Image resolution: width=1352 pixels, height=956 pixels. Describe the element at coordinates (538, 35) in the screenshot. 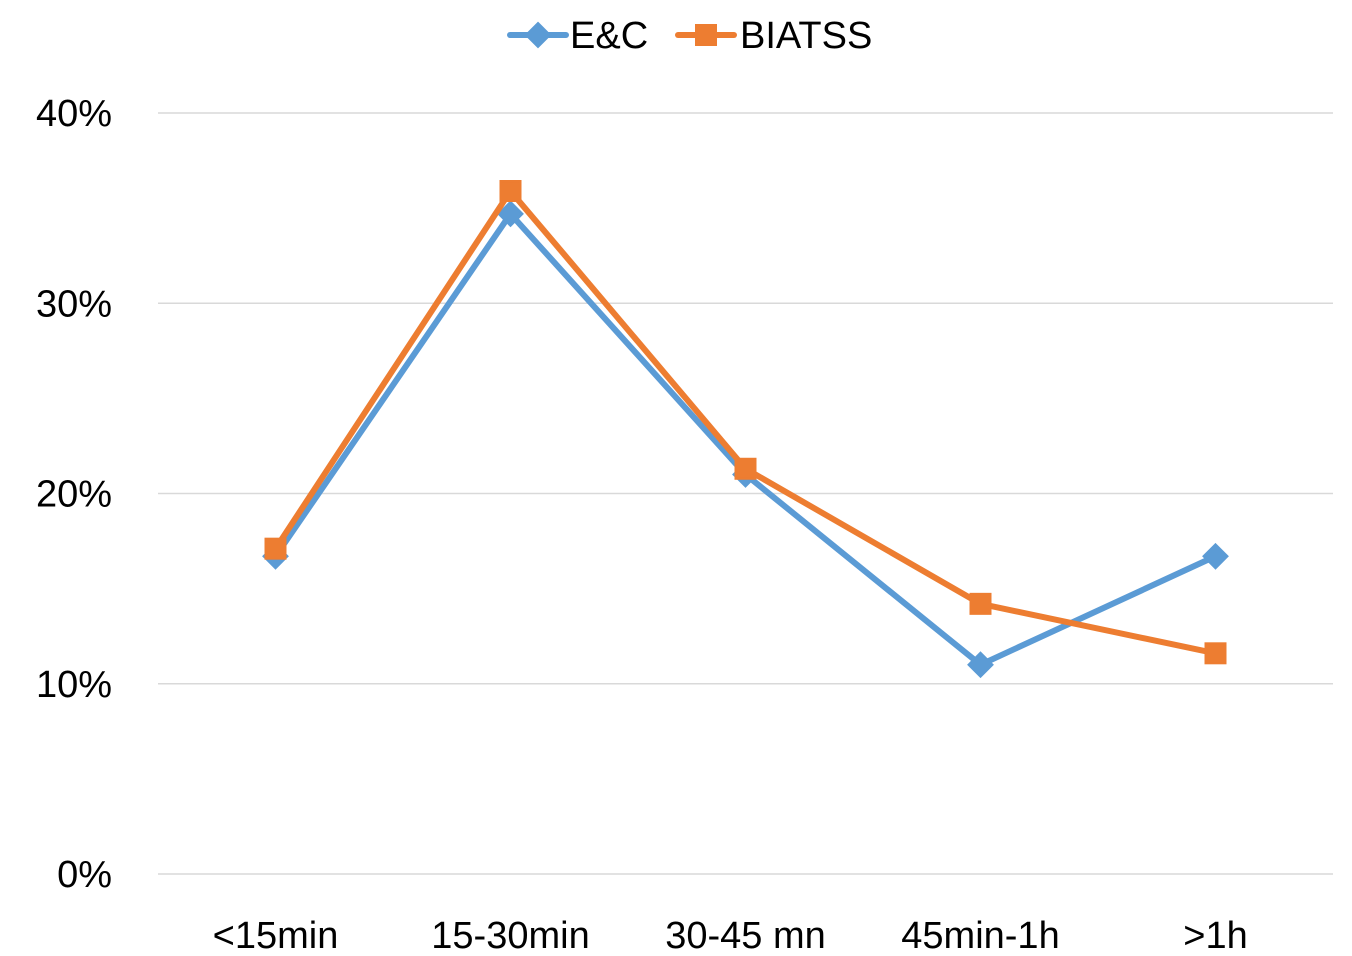

I see `legend-diamond-marker` at that location.